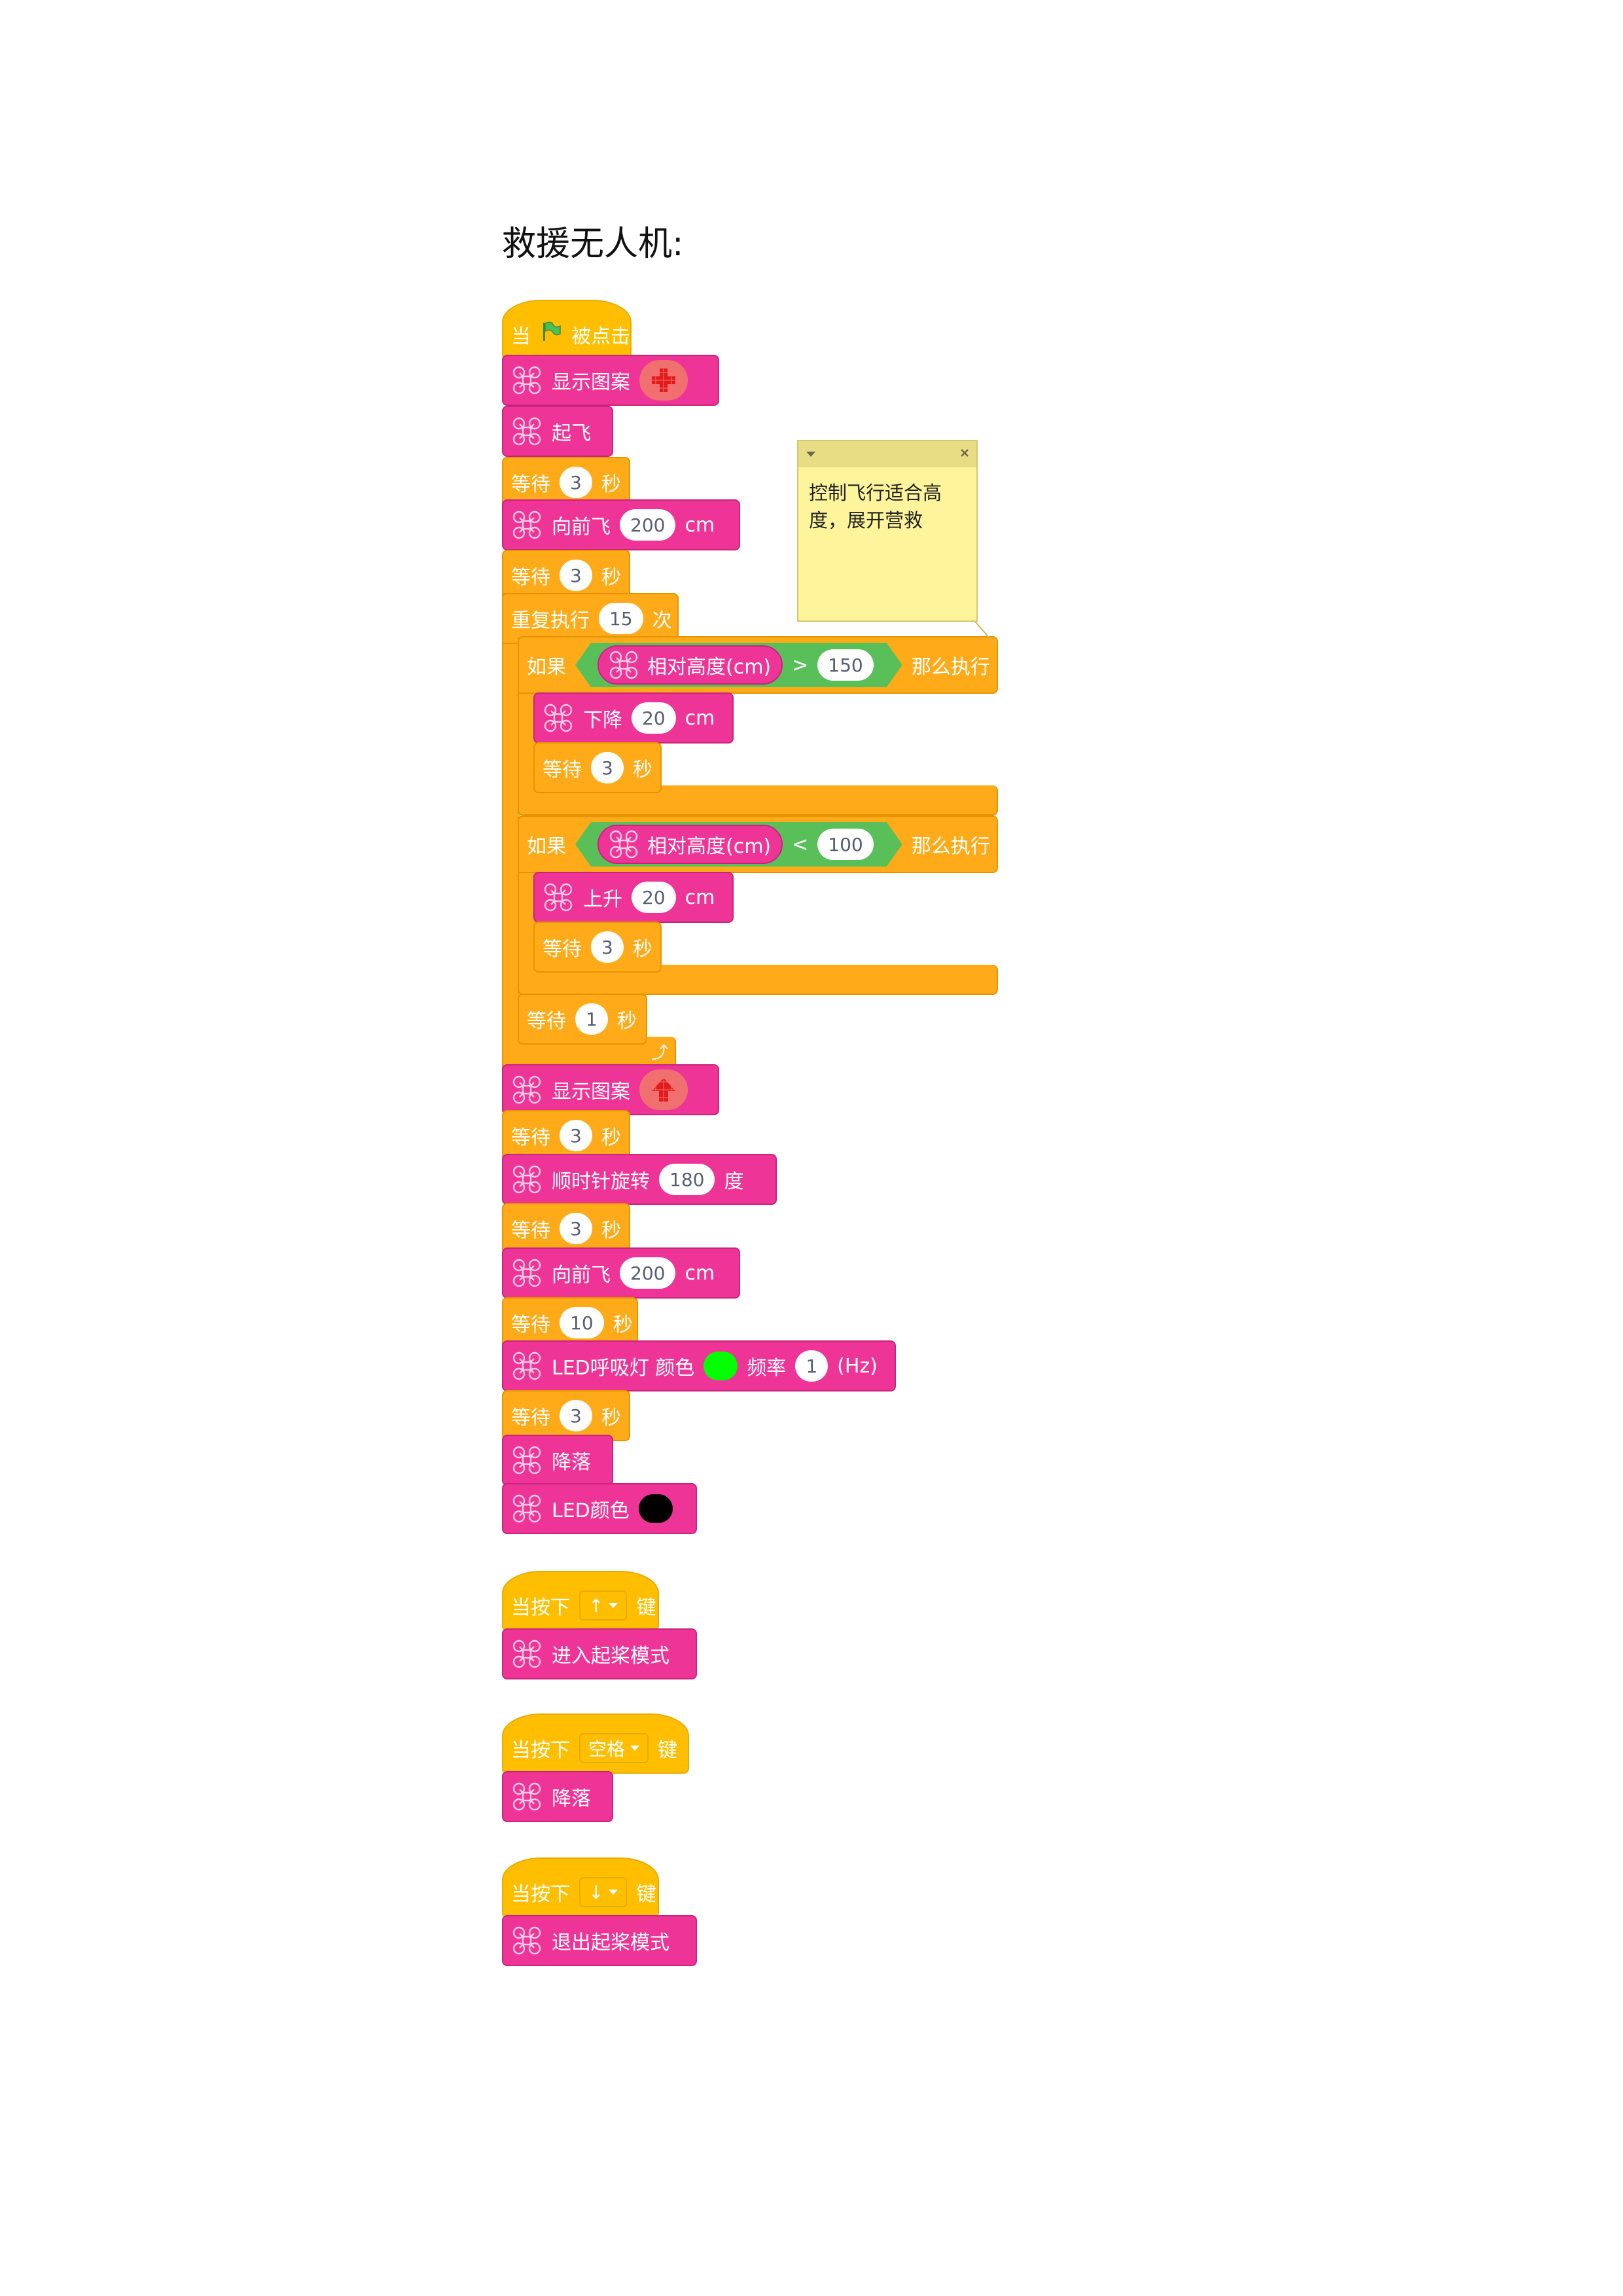 This screenshot has height=2296, width=1623. Describe the element at coordinates (876, 506) in the screenshot. I see `comment-text: 控制飞行适合高度，展开营救` at that location.